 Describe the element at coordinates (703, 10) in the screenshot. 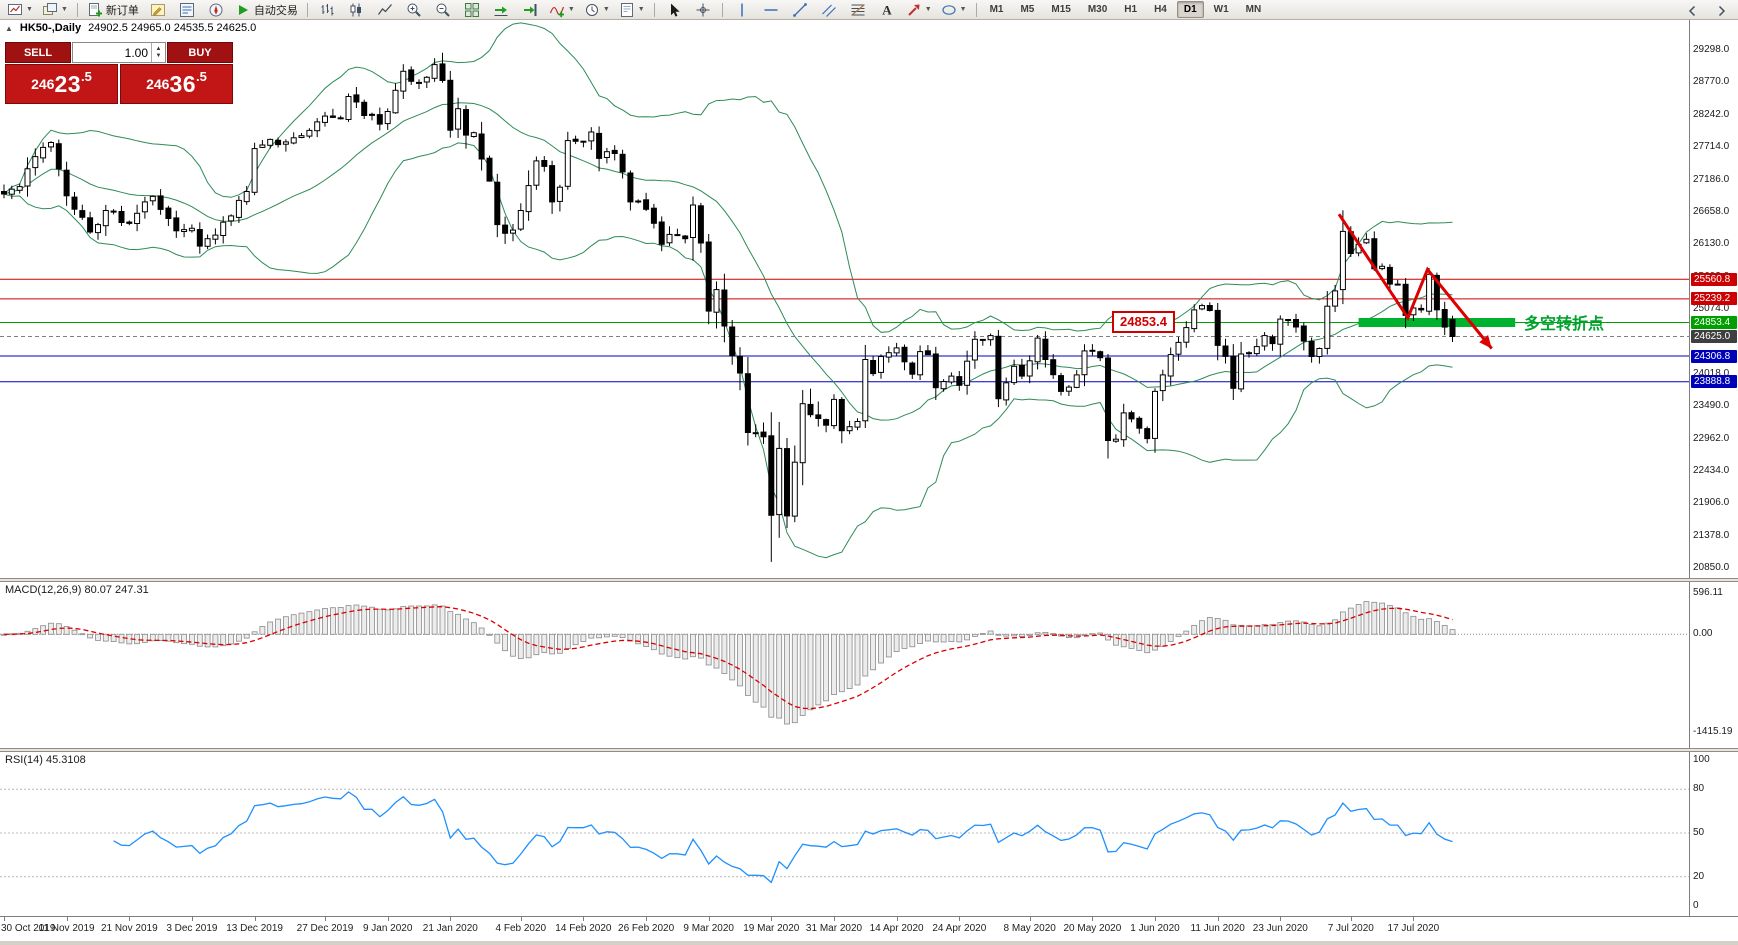

I see `crosshair-tool-button` at that location.